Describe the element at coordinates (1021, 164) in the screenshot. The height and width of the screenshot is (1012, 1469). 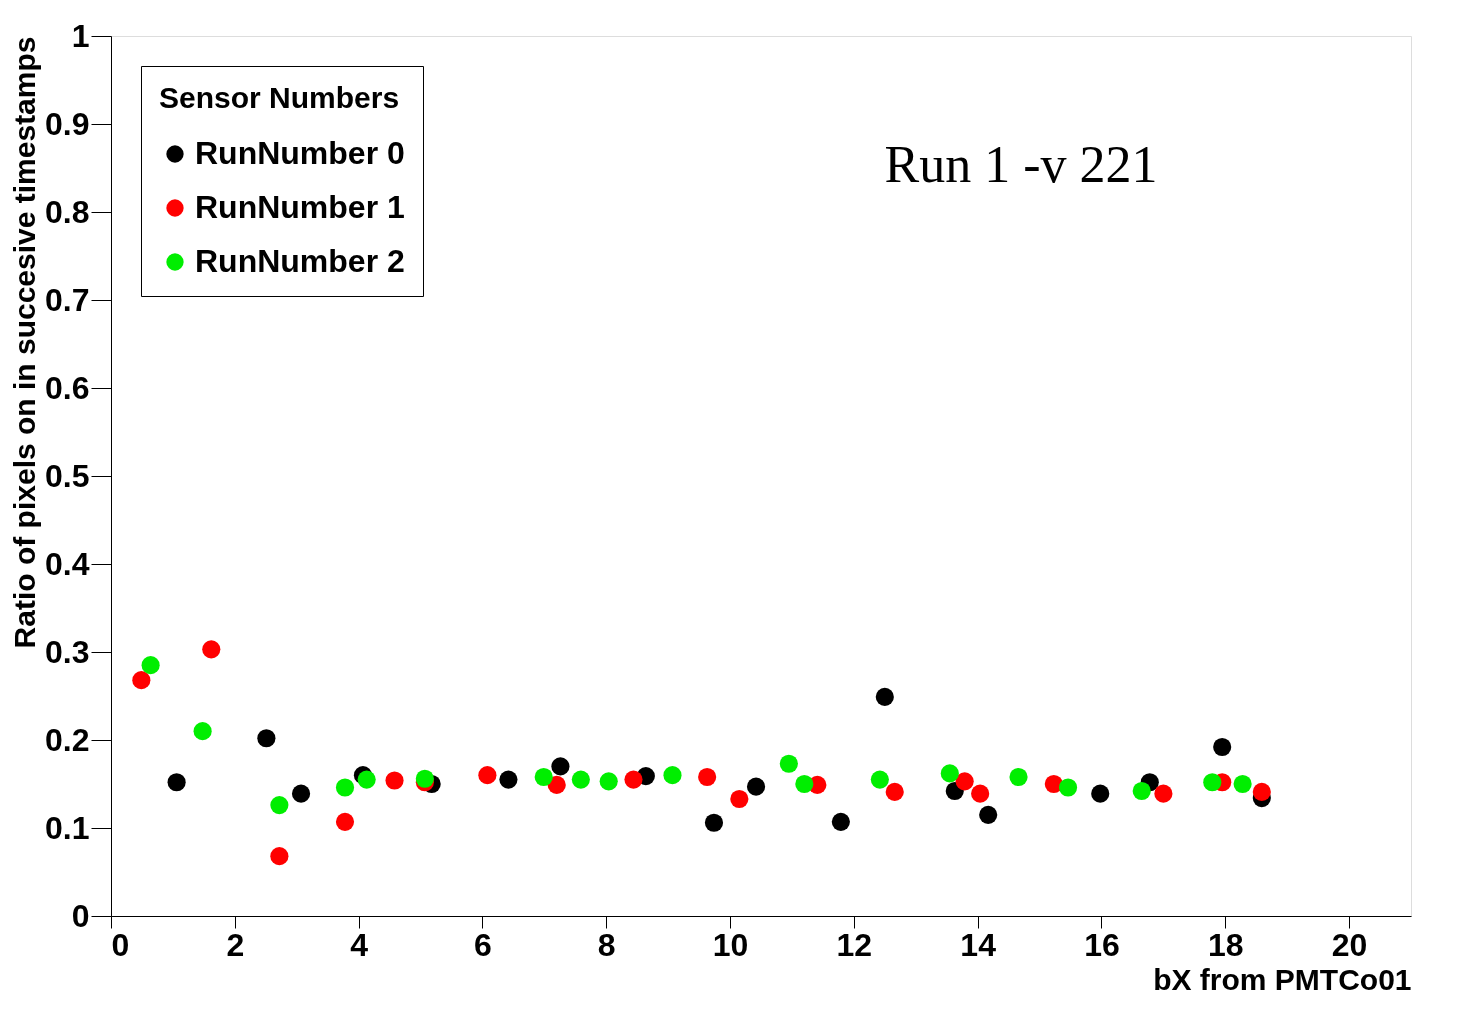
I see `annotation: Run 1 -v 221` at that location.